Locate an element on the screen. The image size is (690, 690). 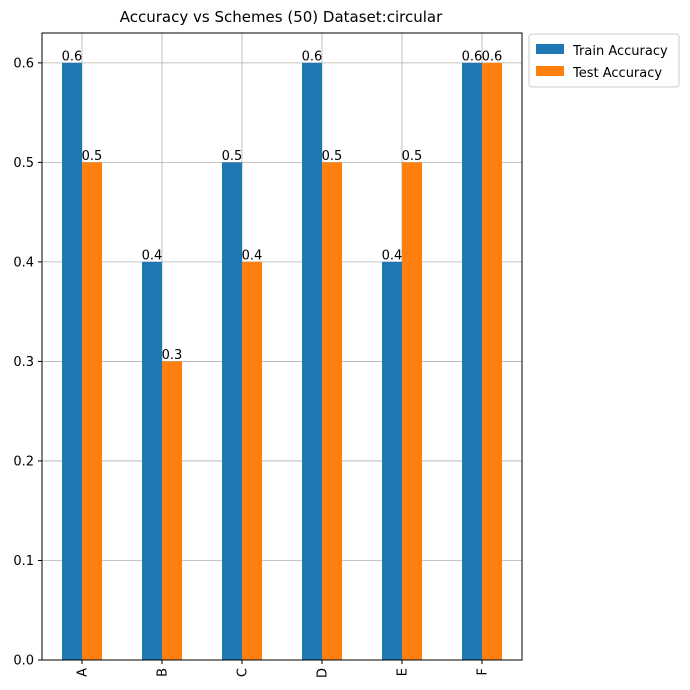
legend-label-test: Test Accuracy is located at coordinates (617, 73).